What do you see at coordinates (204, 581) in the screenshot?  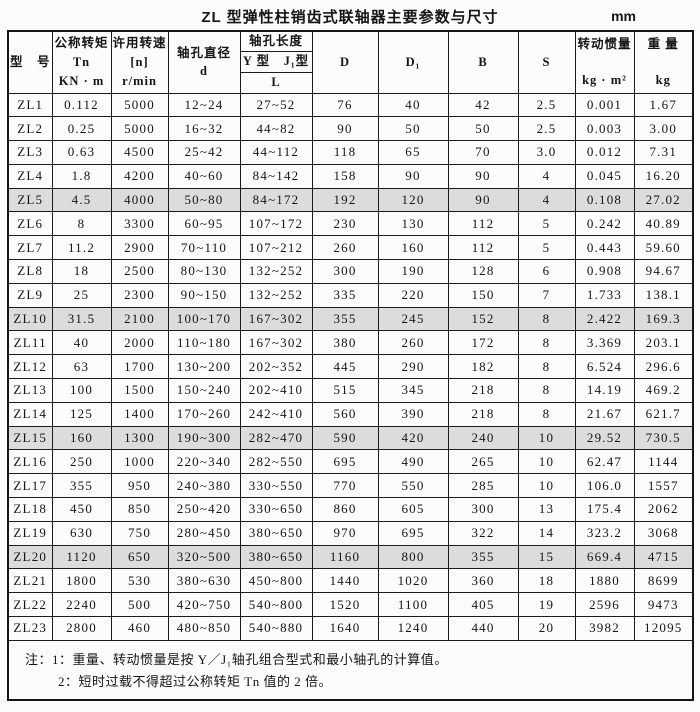 I see `cell-d: 380~630` at bounding box center [204, 581].